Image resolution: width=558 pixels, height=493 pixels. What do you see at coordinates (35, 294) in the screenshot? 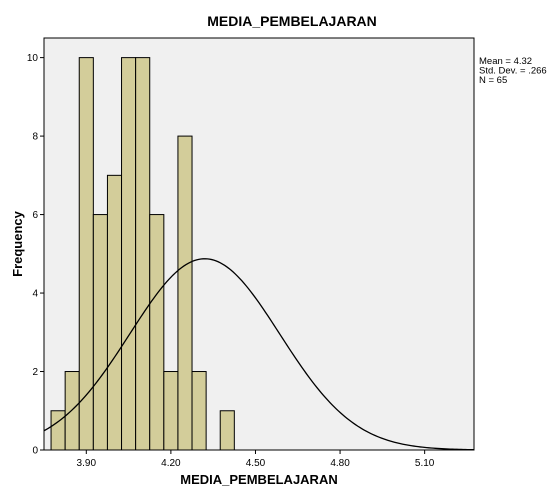
I see `y-tick-label-2: 4` at bounding box center [35, 294].